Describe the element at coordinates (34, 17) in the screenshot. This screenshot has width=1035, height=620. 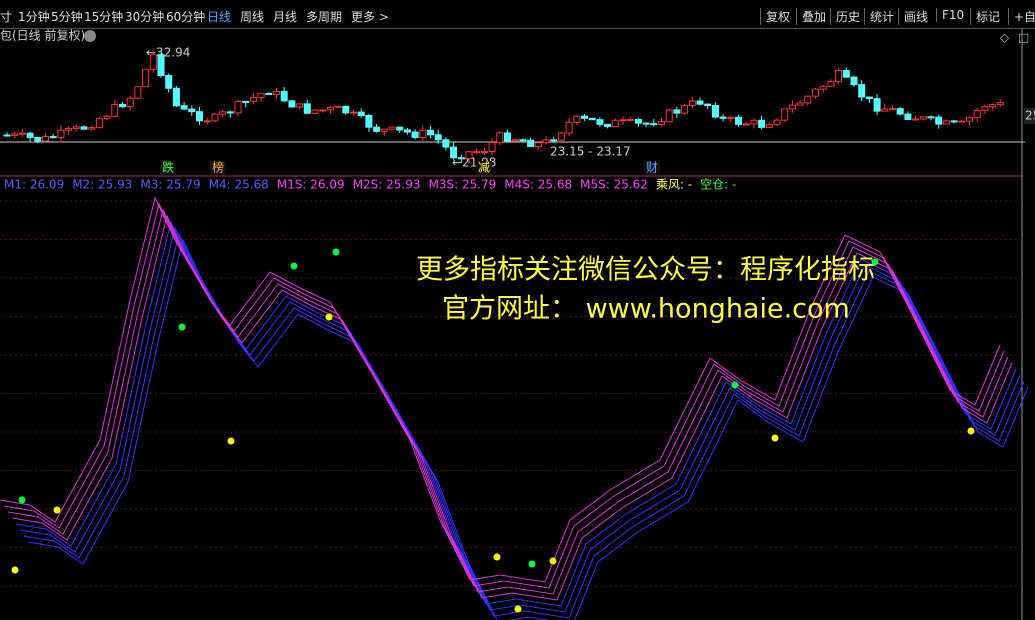
I see `period-tab: 1分钟` at that location.